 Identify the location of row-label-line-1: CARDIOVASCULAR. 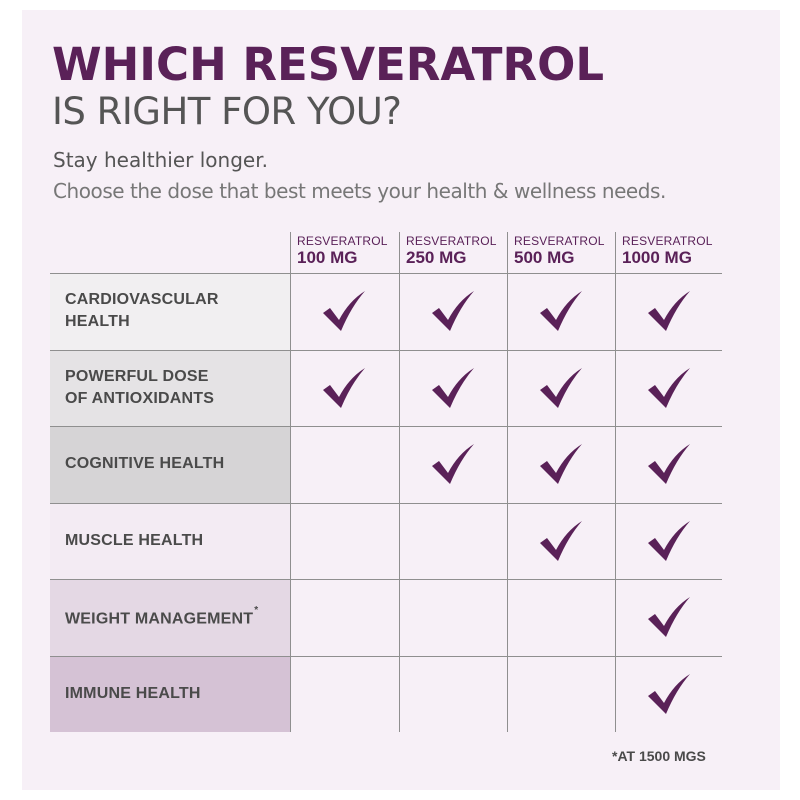
(142, 300).